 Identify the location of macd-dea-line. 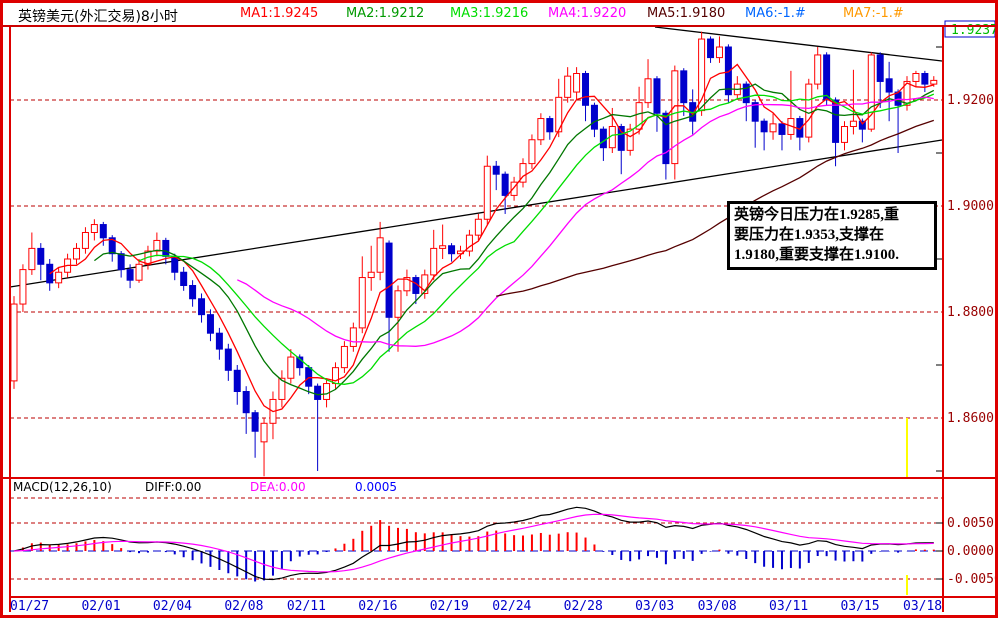
(473, 543).